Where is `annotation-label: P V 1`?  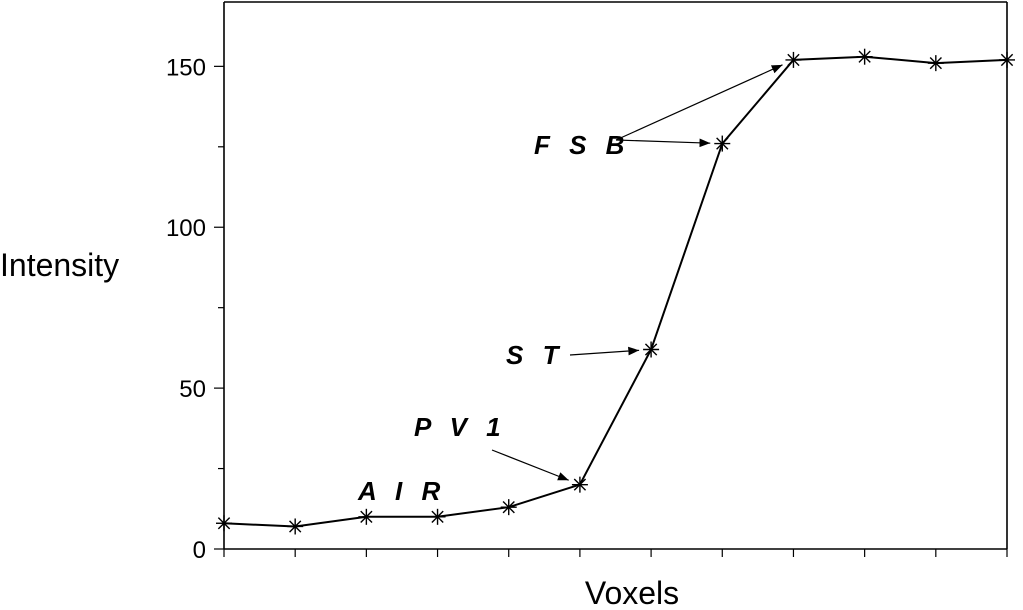 annotation-label: P V 1 is located at coordinates (460, 427).